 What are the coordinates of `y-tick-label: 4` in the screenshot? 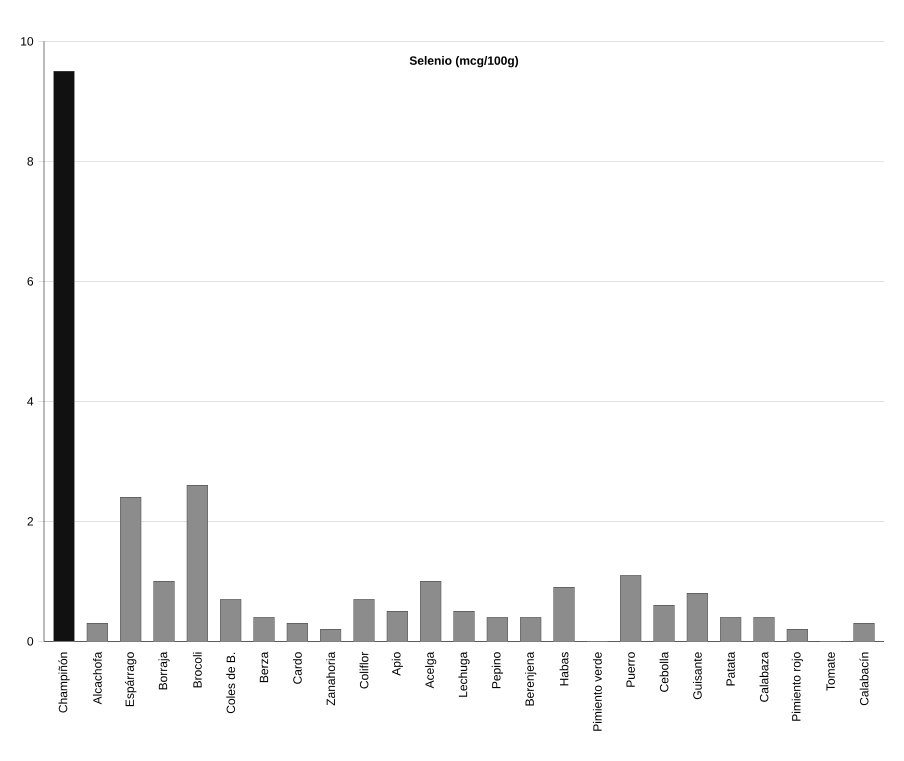 It's located at (30, 401).